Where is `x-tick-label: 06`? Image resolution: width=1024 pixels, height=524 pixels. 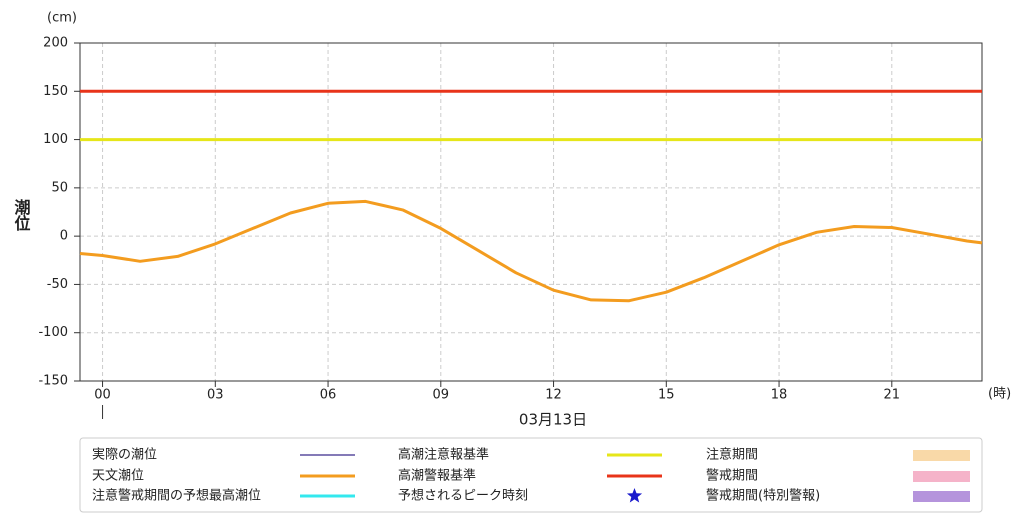 x-tick-label: 06 is located at coordinates (328, 395).